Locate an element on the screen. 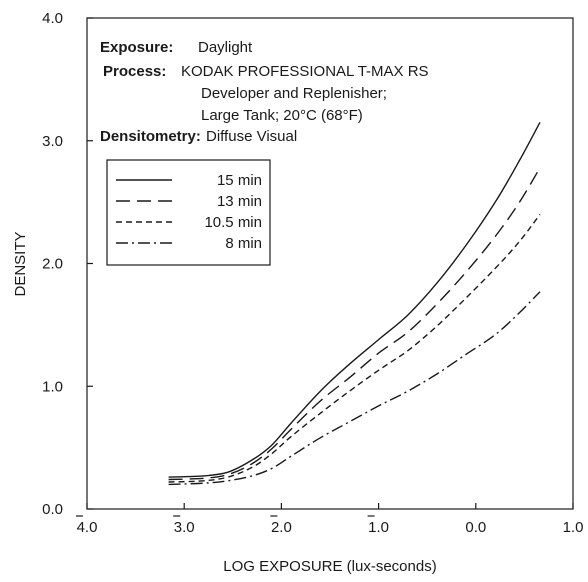 This screenshot has width=588, height=582. legend: 15 min 13 min 10.5 min 8 min is located at coordinates (188, 212).